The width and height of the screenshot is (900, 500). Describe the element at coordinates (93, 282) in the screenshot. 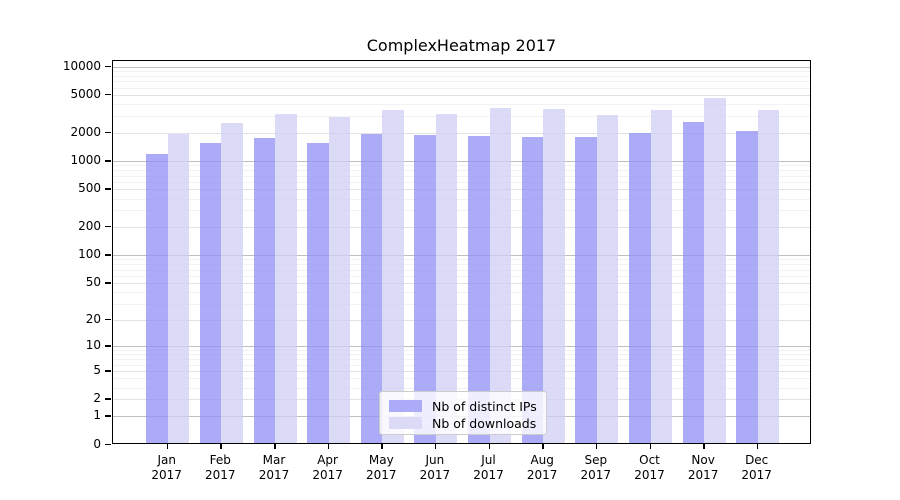

I see `y-tick-label: 50` at that location.